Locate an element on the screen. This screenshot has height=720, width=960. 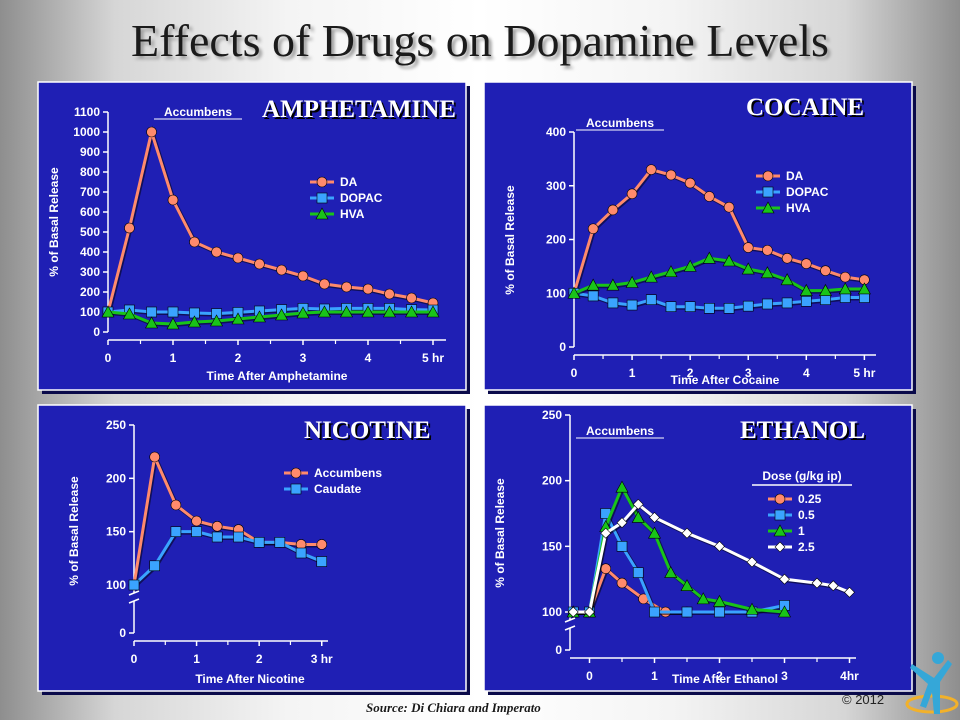
legend-label: 1 is located at coordinates (801, 531).